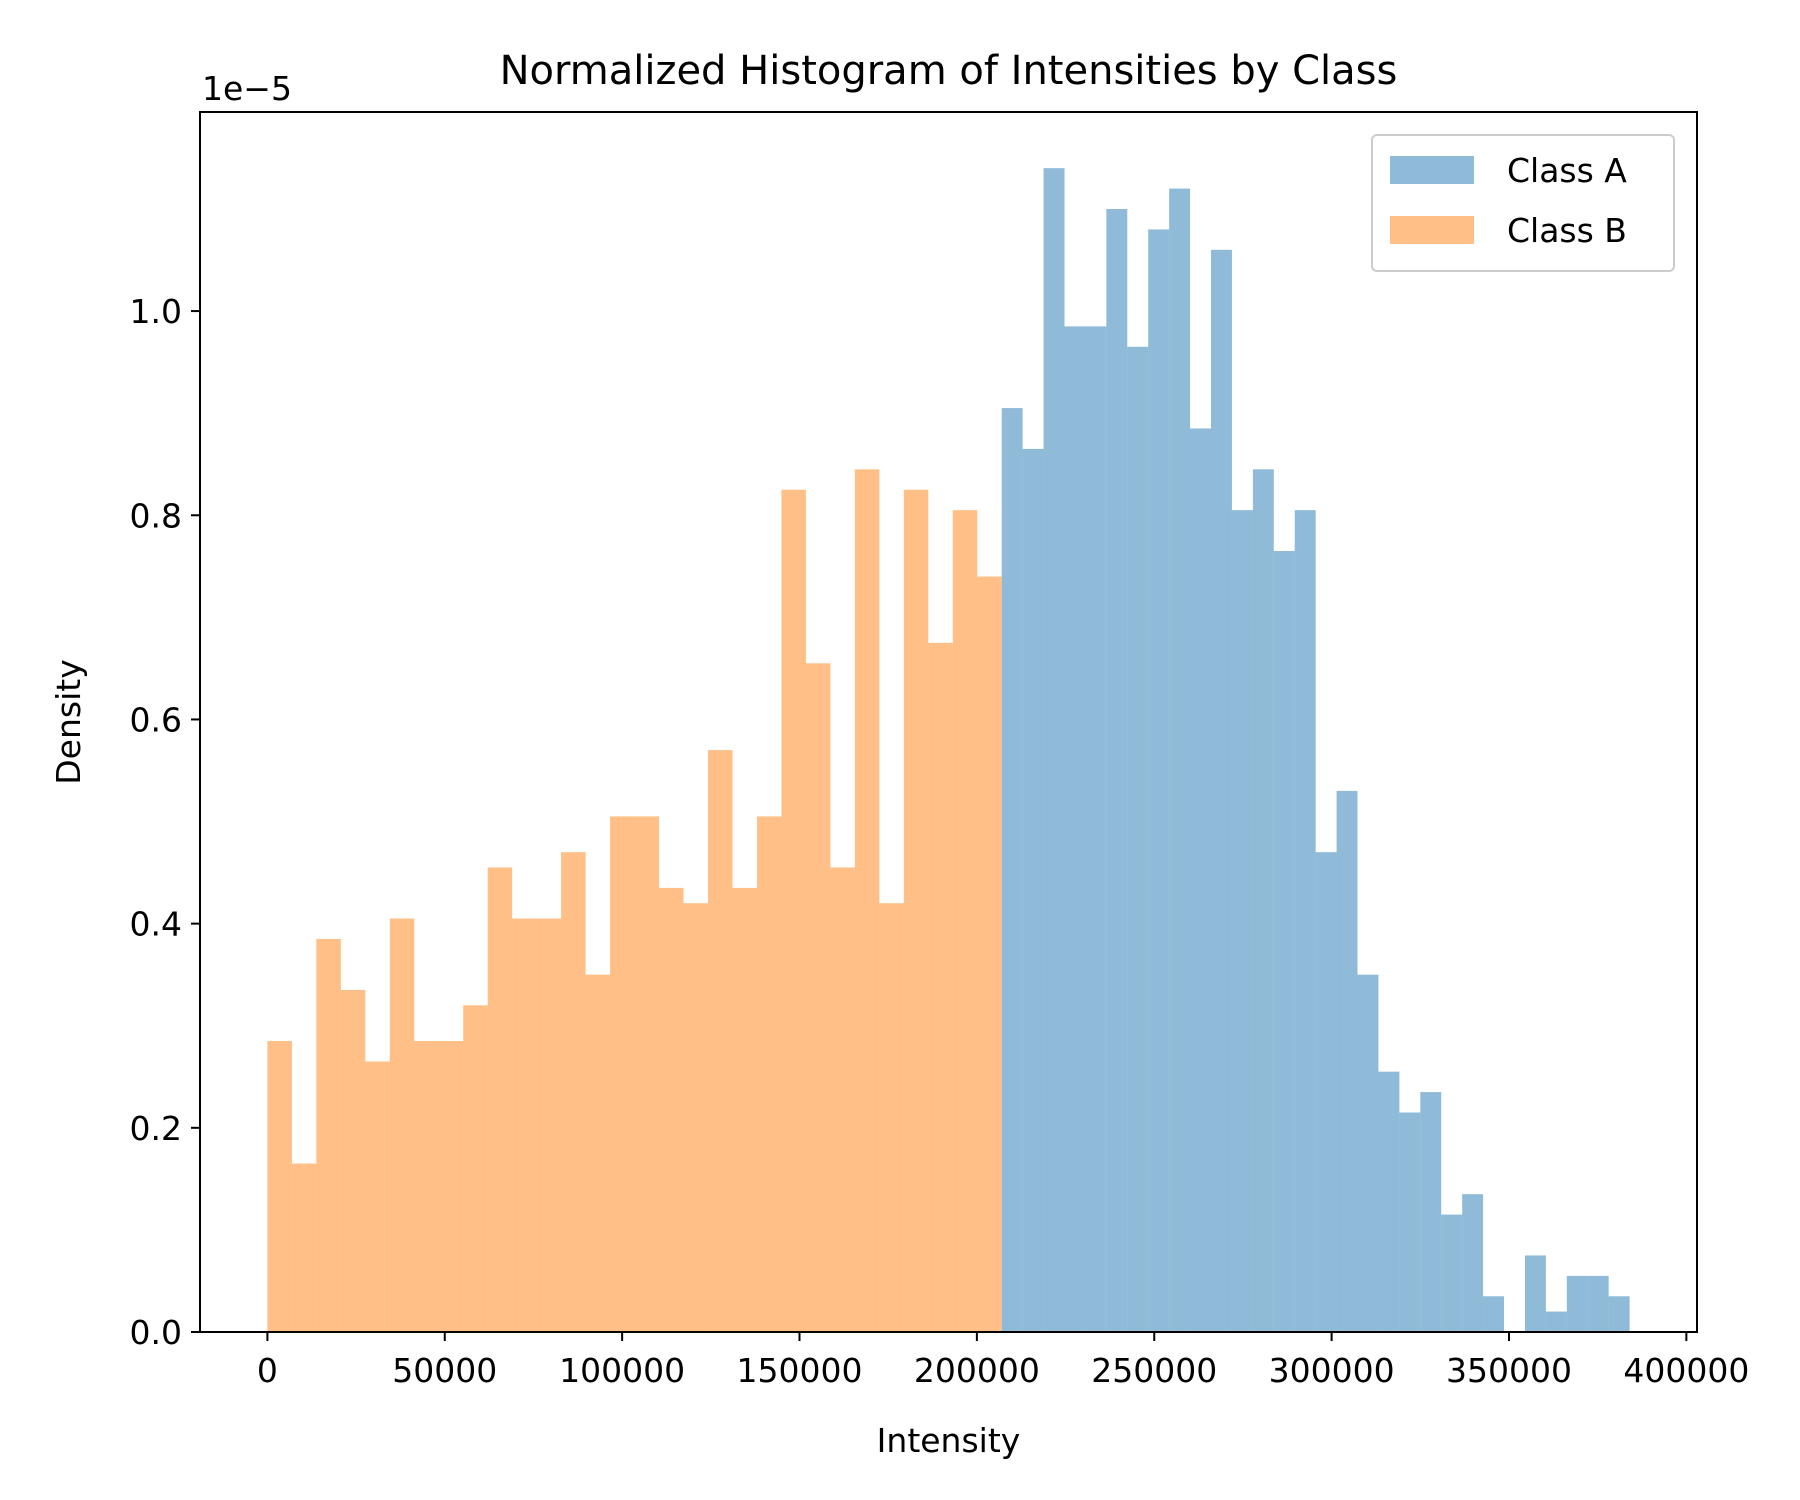  What do you see at coordinates (156, 924) in the screenshot?
I see `y-tick-label: 0.4` at bounding box center [156, 924].